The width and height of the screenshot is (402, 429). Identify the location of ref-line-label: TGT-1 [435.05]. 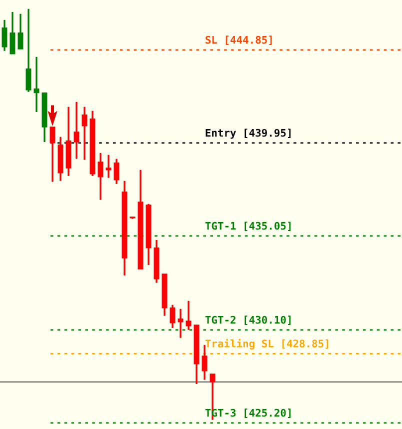
(248, 226).